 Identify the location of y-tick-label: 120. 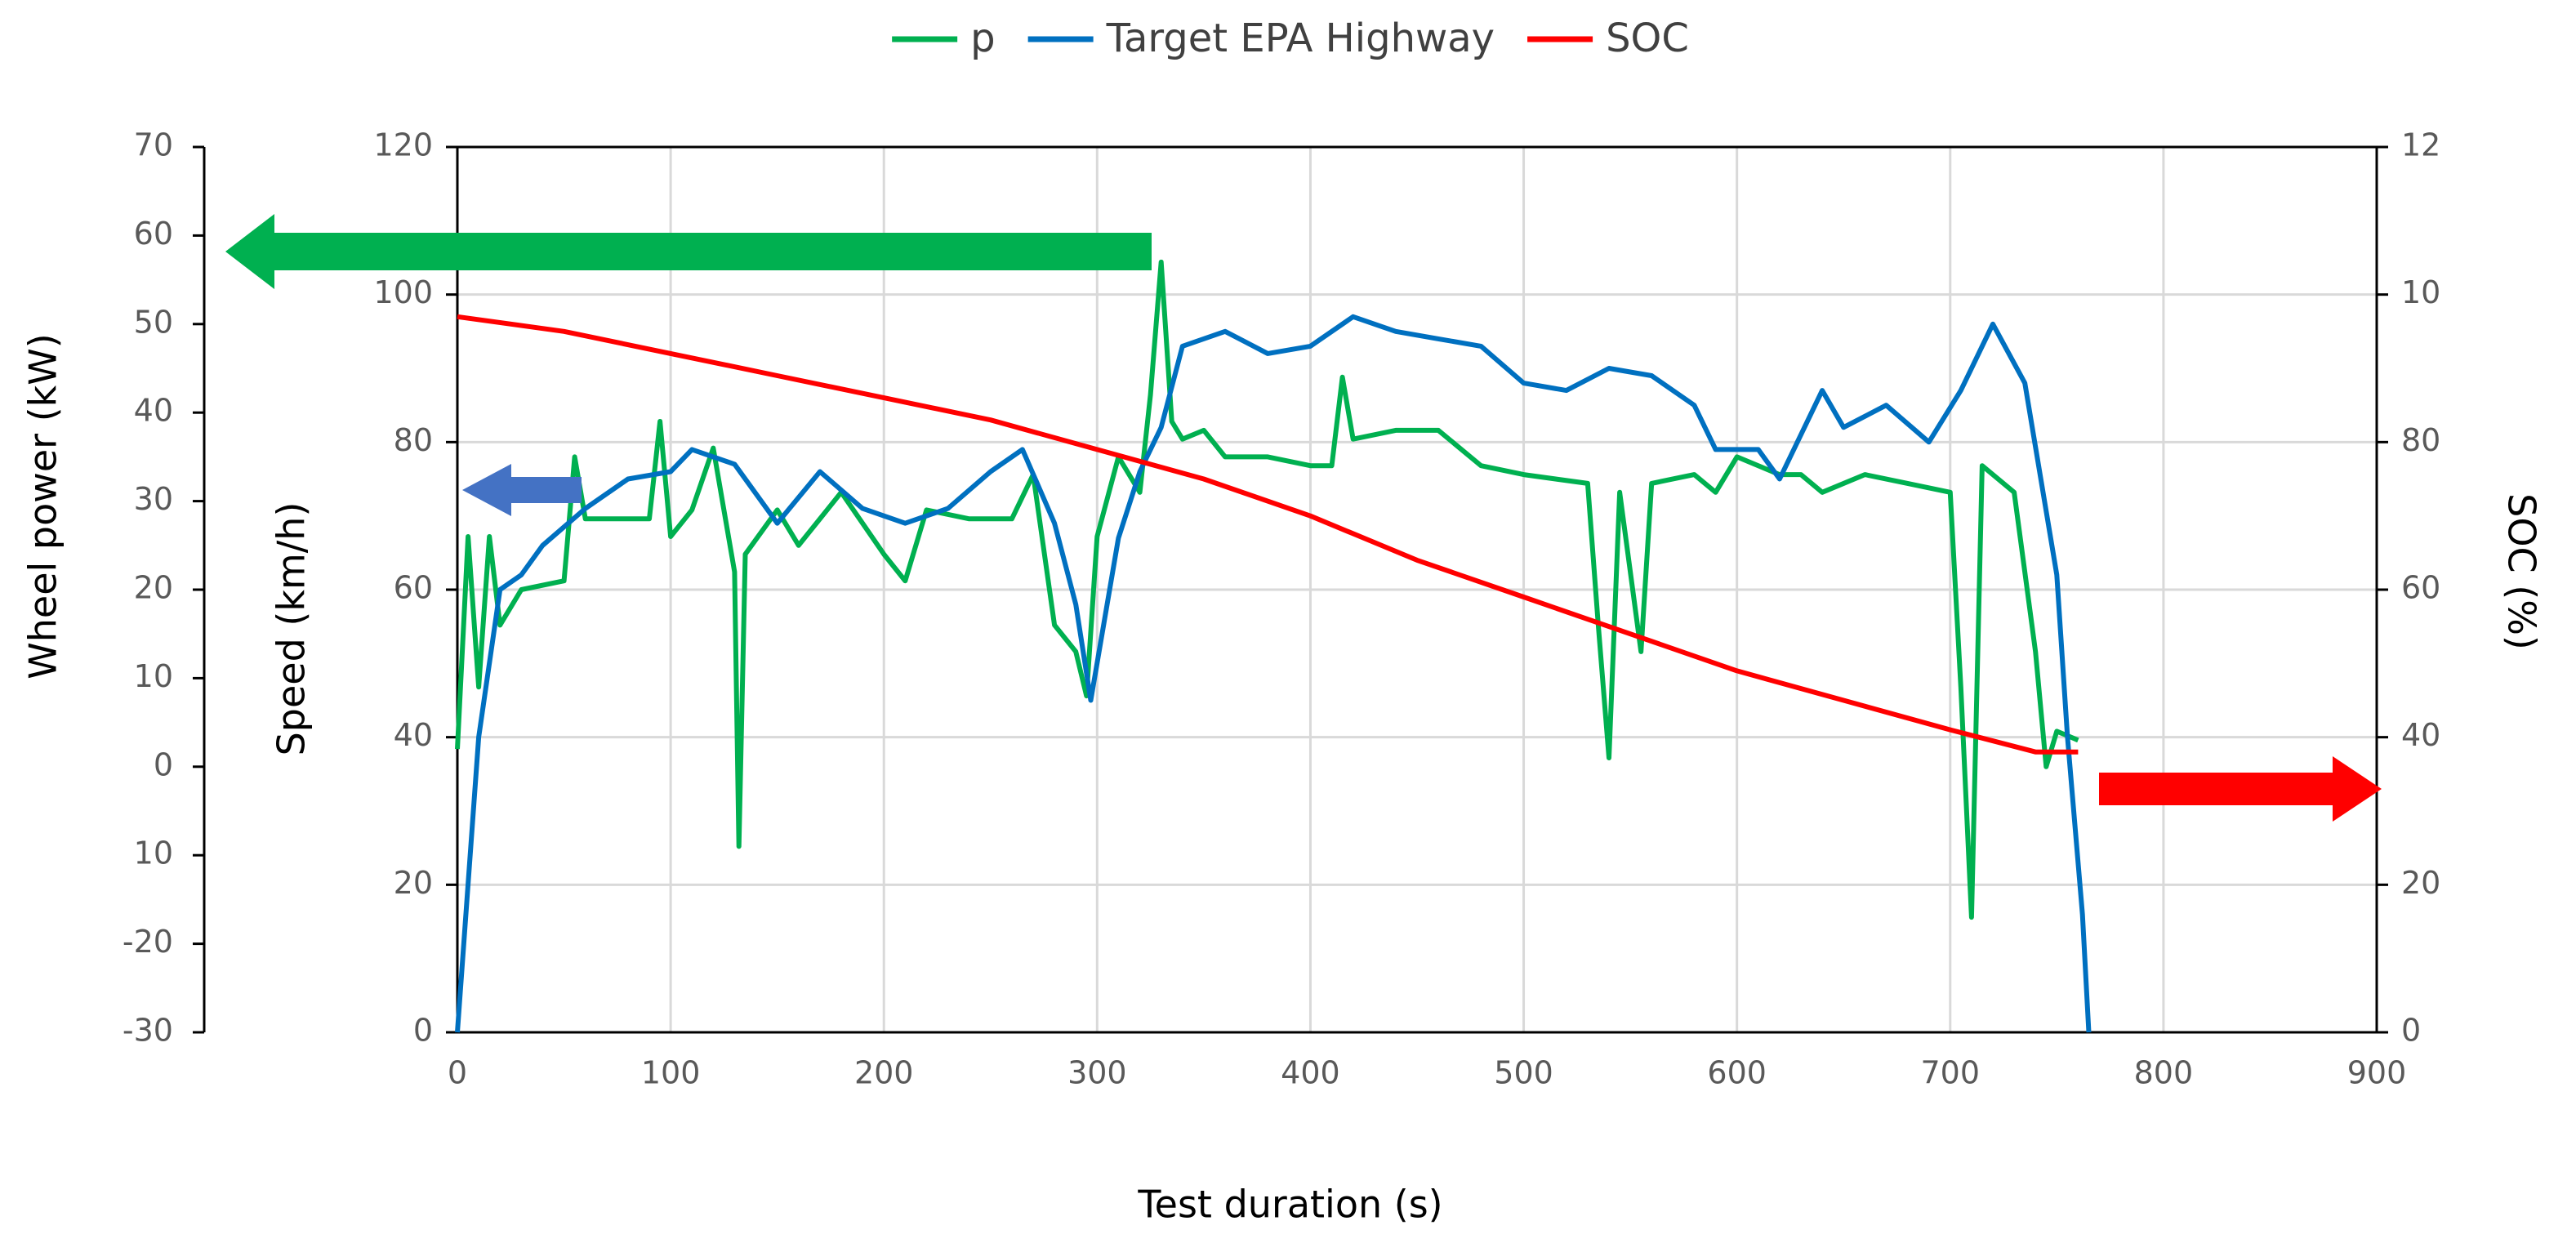
(403, 145).